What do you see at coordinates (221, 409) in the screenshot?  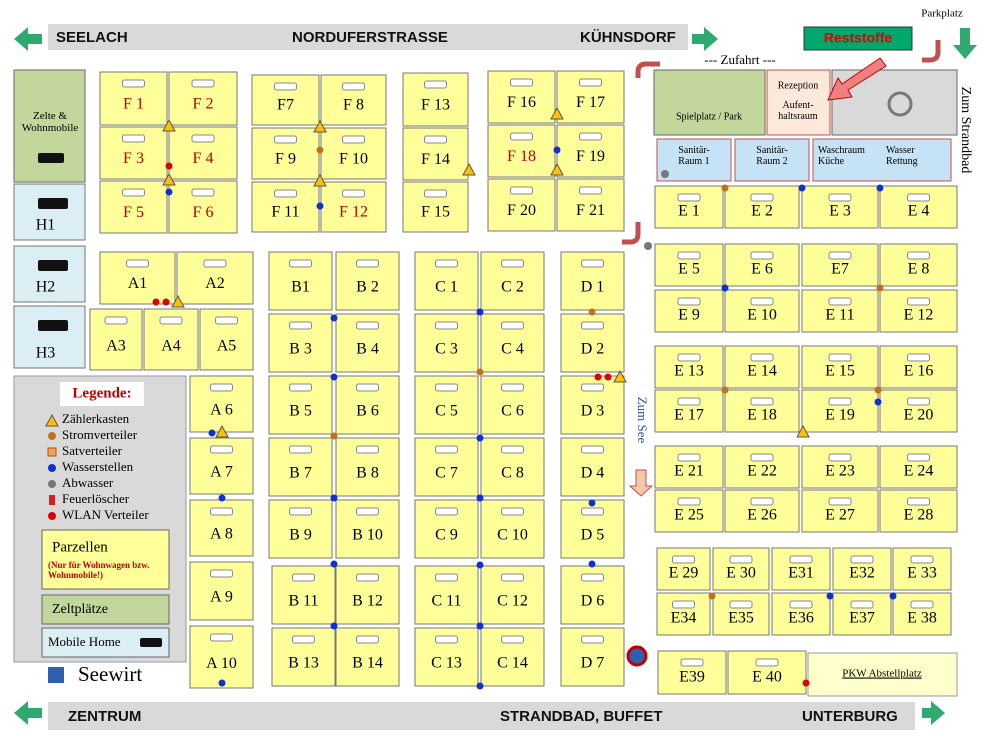 I see `parcel-label: A 6` at bounding box center [221, 409].